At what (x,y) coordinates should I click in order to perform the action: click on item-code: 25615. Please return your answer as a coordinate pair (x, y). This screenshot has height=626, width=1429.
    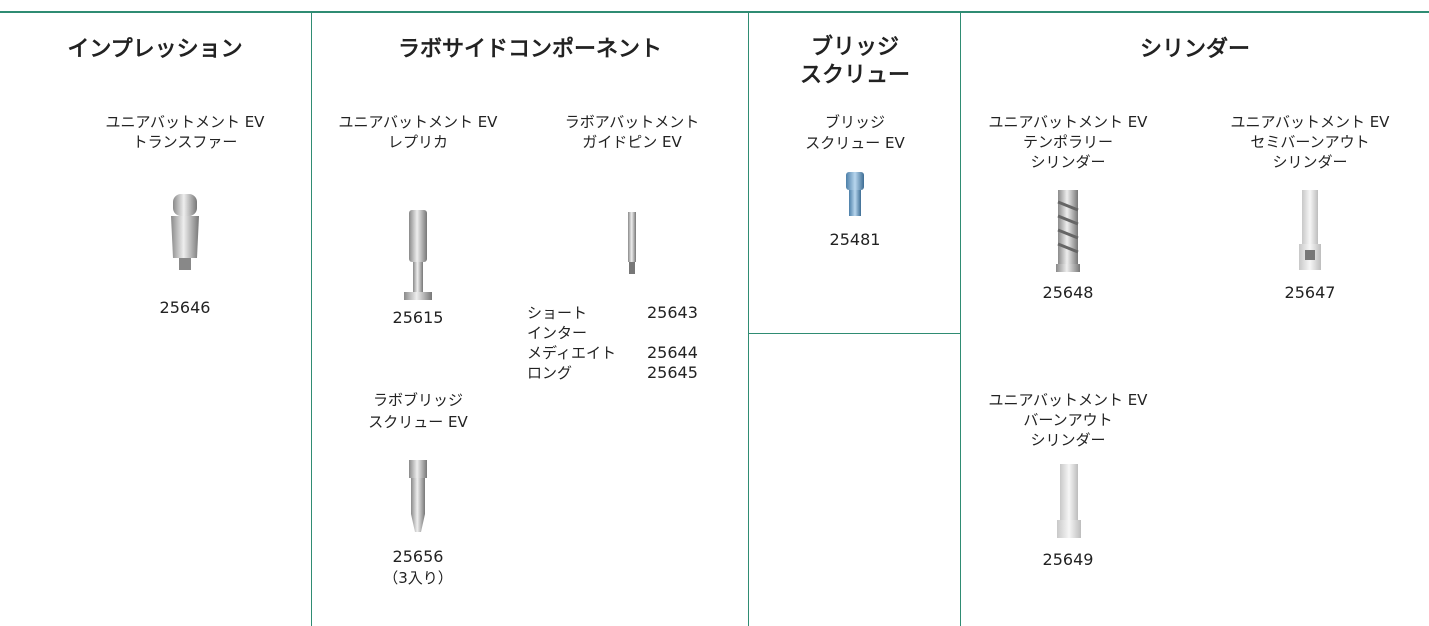
    Looking at the image, I should click on (418, 317).